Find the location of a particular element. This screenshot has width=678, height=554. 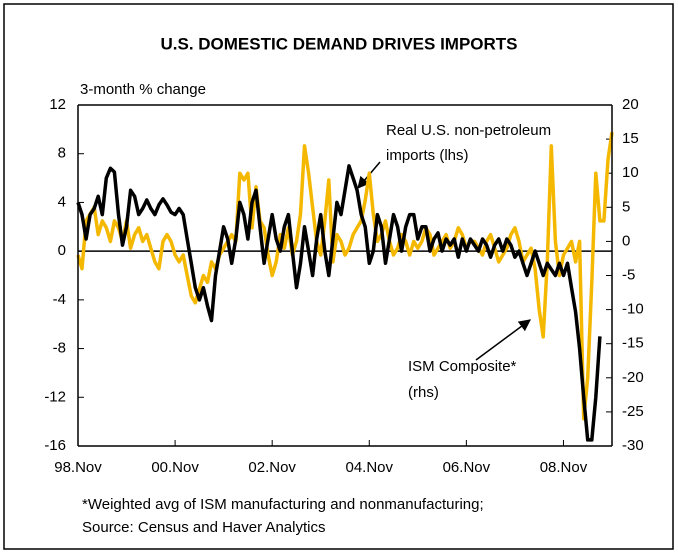

y-tick-label: -12 is located at coordinates (55, 396).